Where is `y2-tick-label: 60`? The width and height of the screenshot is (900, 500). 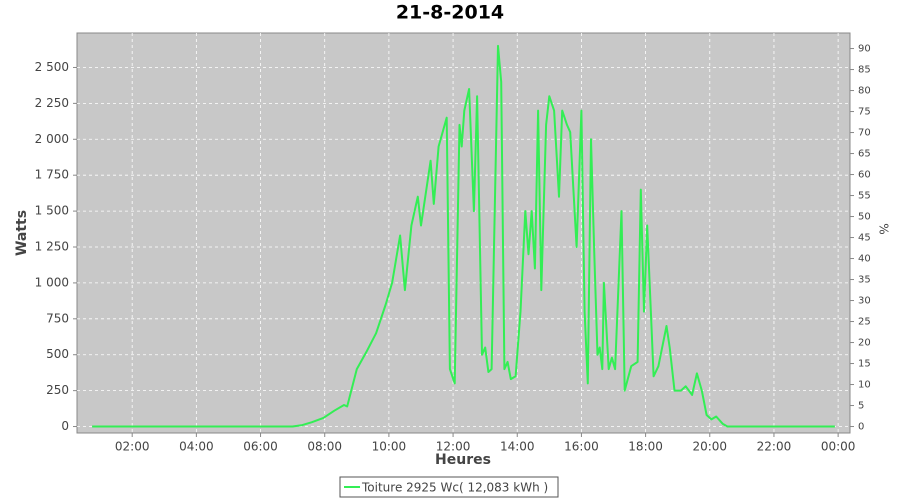
y2-tick-label: 60 is located at coordinates (864, 175).